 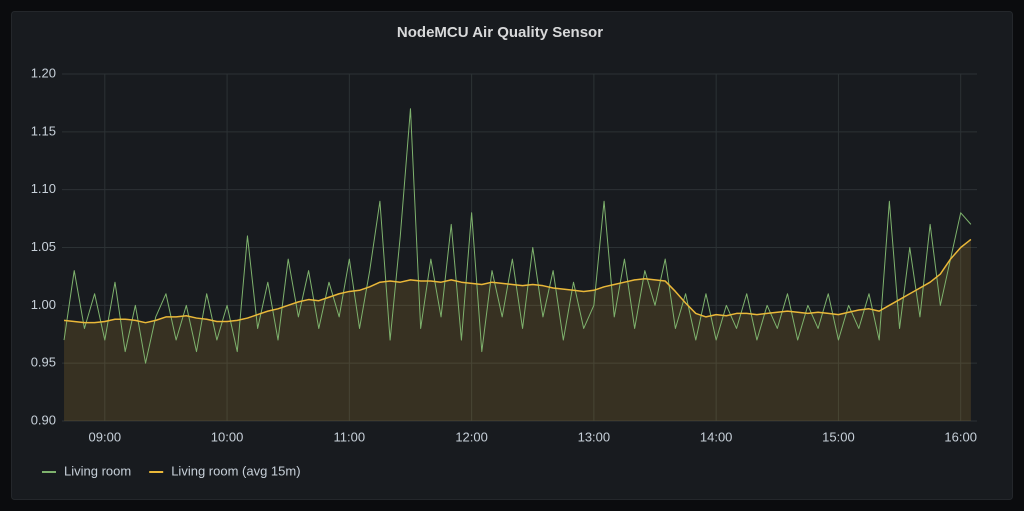 I want to click on y-tick-label: 1.15, so click(x=43, y=130).